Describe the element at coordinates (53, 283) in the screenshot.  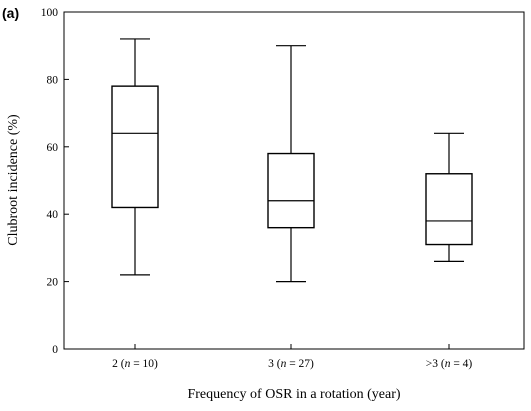
I see `y-tick-label: 20` at that location.